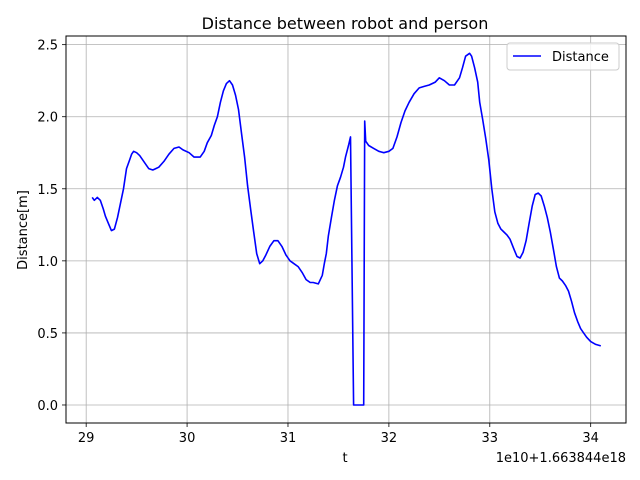 The width and height of the screenshot is (640, 480). I want to click on y-tick-label: 1.0, so click(47, 262).